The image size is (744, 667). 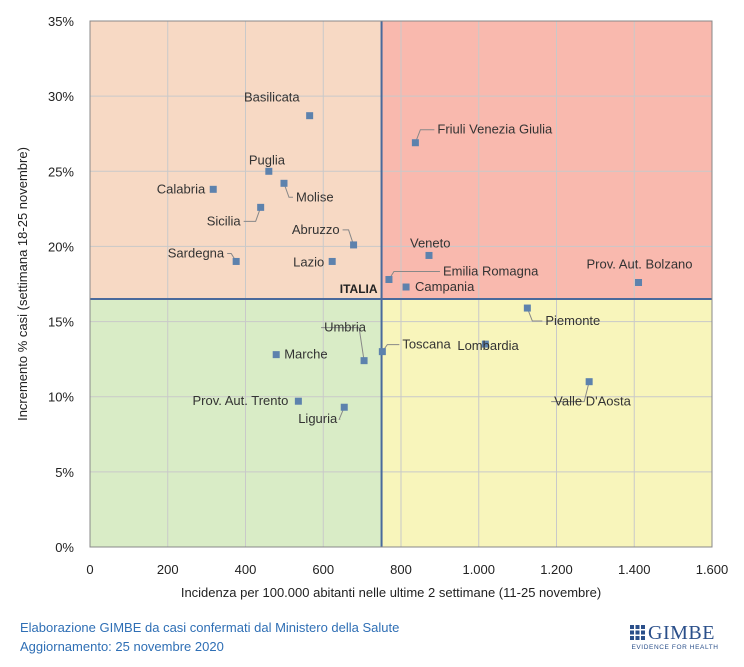 What do you see at coordinates (236, 423) in the screenshot?
I see `quadrant-bottom-left` at bounding box center [236, 423].